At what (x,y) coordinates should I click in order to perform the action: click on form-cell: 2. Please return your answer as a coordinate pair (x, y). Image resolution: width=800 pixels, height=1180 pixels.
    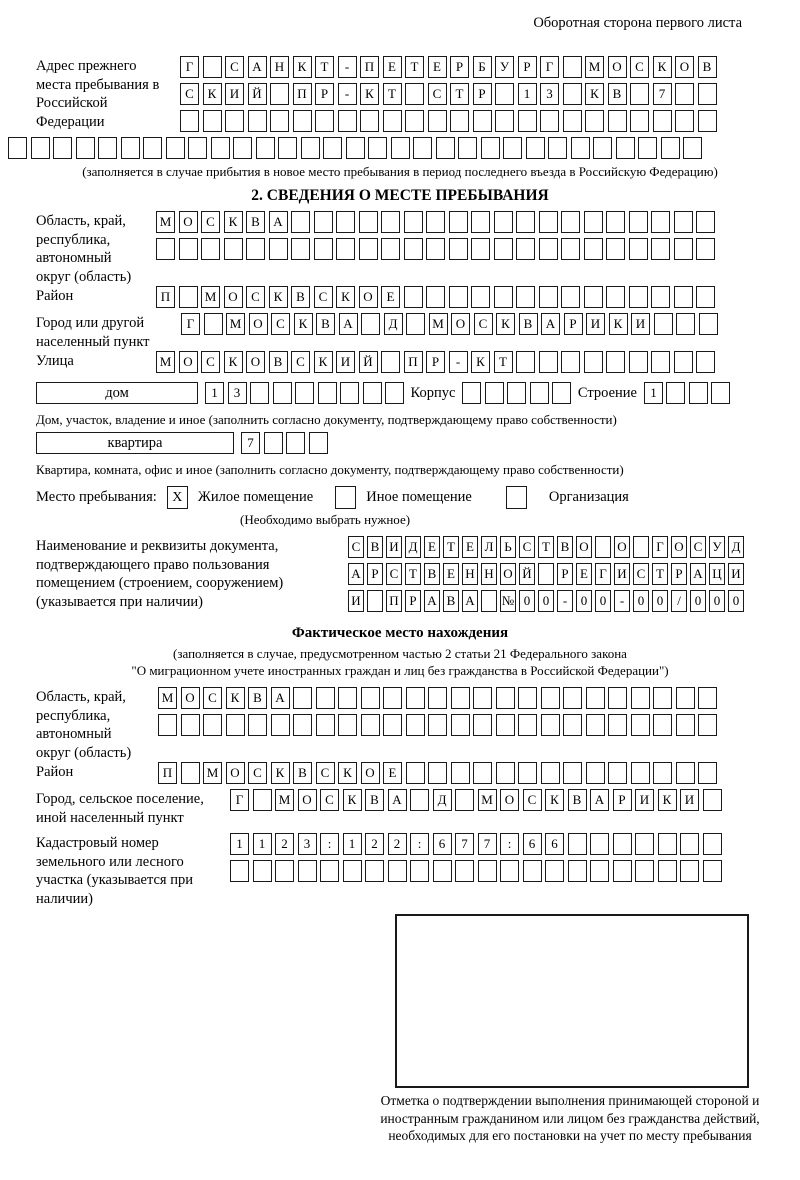
    Looking at the image, I should click on (284, 844).